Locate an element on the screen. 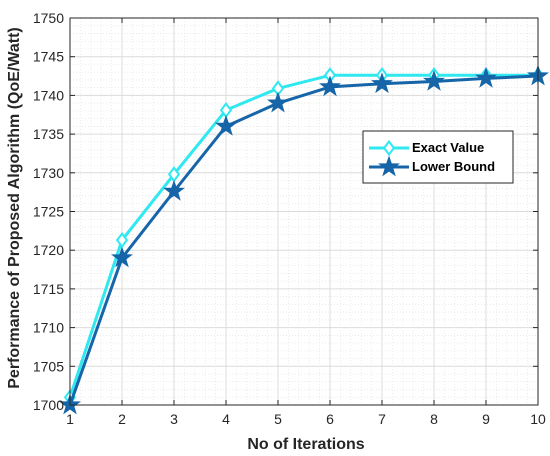  x-tick-label: 8 is located at coordinates (434, 419).